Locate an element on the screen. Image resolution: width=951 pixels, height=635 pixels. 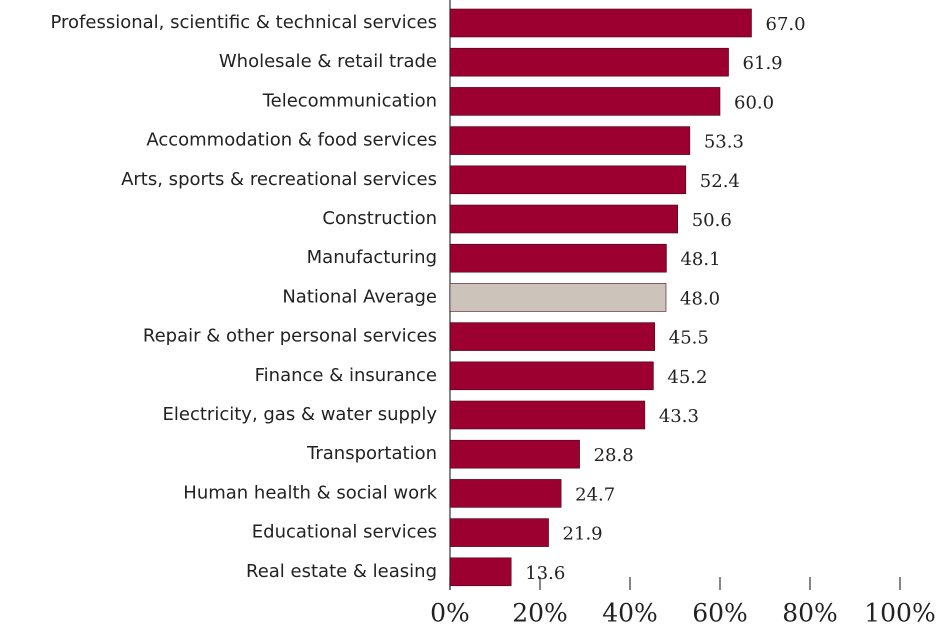
value-label: 24.7 is located at coordinates (595, 494).